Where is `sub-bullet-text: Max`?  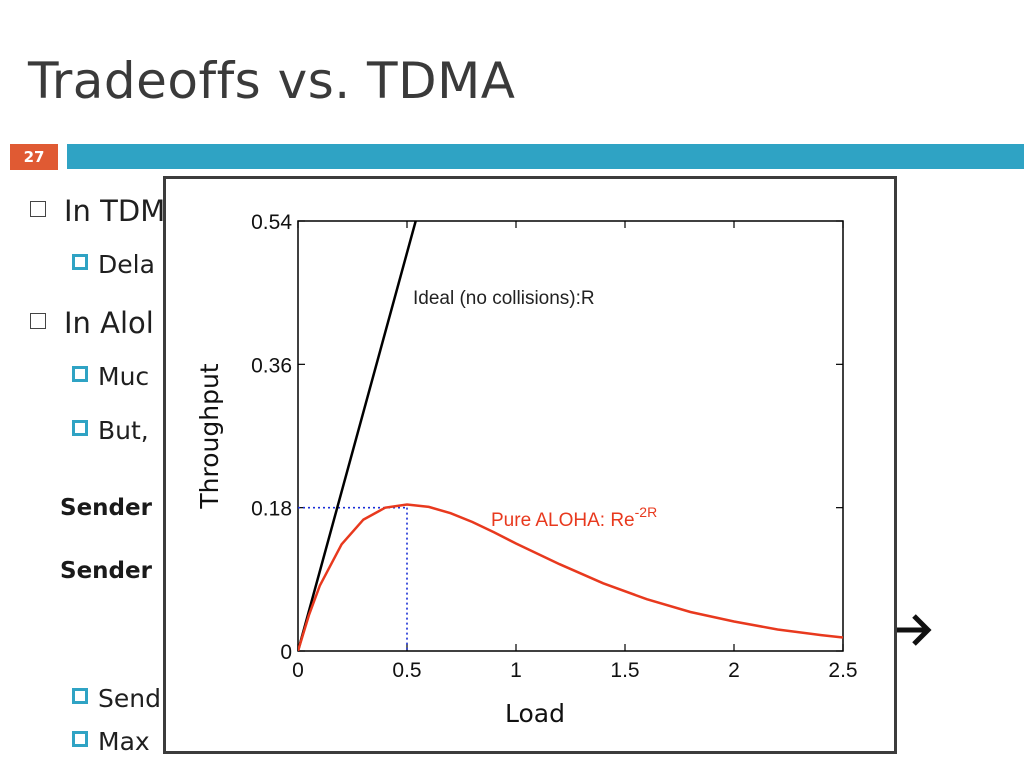
sub-bullet-text: Max is located at coordinates (124, 741).